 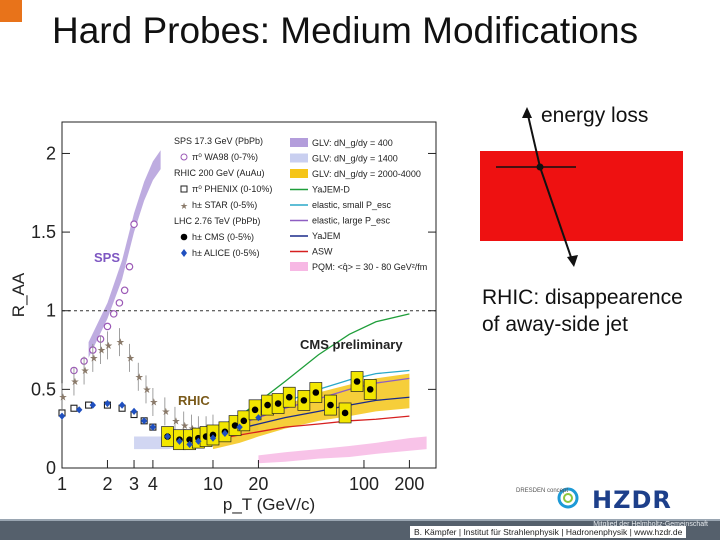 I want to click on away-side-jet-arrow, so click(x=556, y=215).